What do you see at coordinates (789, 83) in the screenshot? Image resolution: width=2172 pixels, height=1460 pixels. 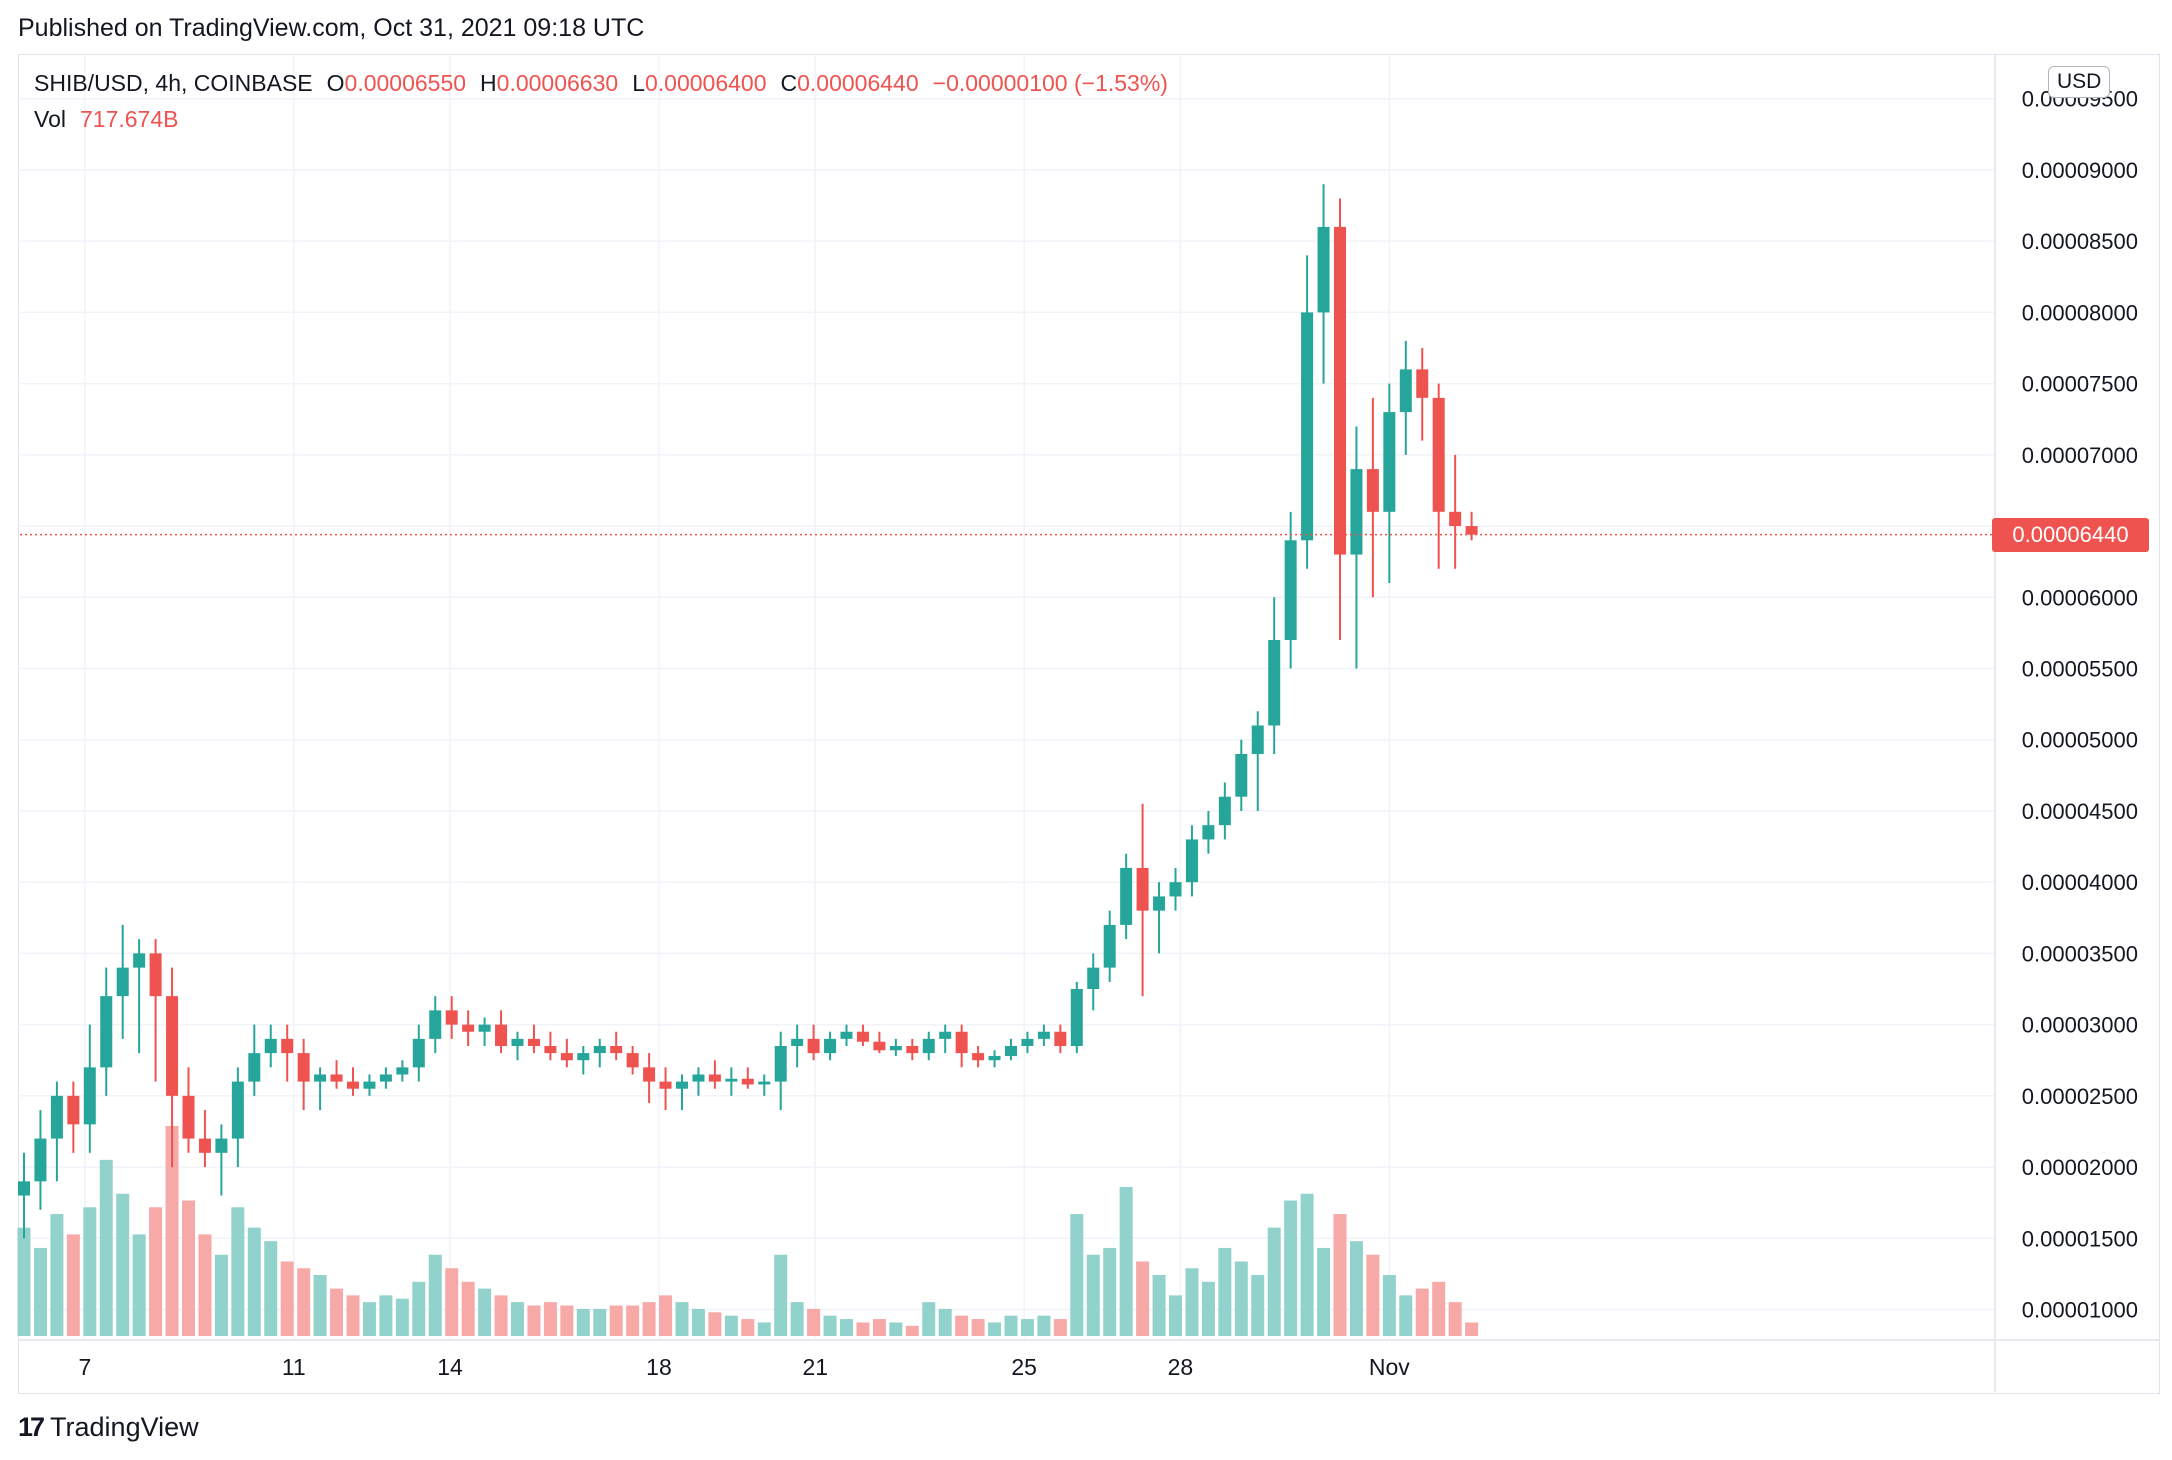 I see `close-label: C` at bounding box center [789, 83].